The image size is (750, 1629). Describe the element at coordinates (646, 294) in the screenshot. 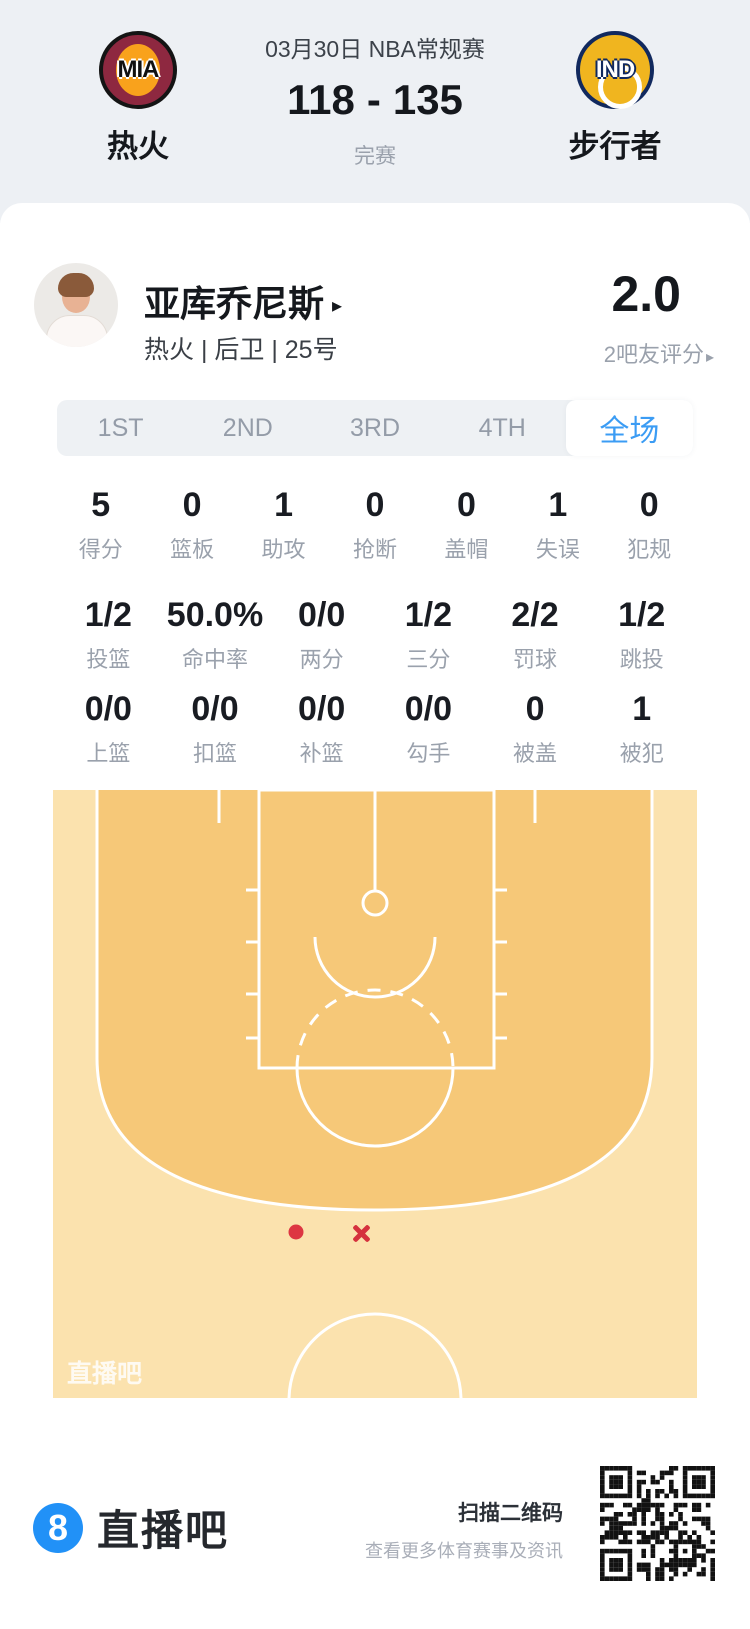

I see `player-rating-value: 2.0` at that location.